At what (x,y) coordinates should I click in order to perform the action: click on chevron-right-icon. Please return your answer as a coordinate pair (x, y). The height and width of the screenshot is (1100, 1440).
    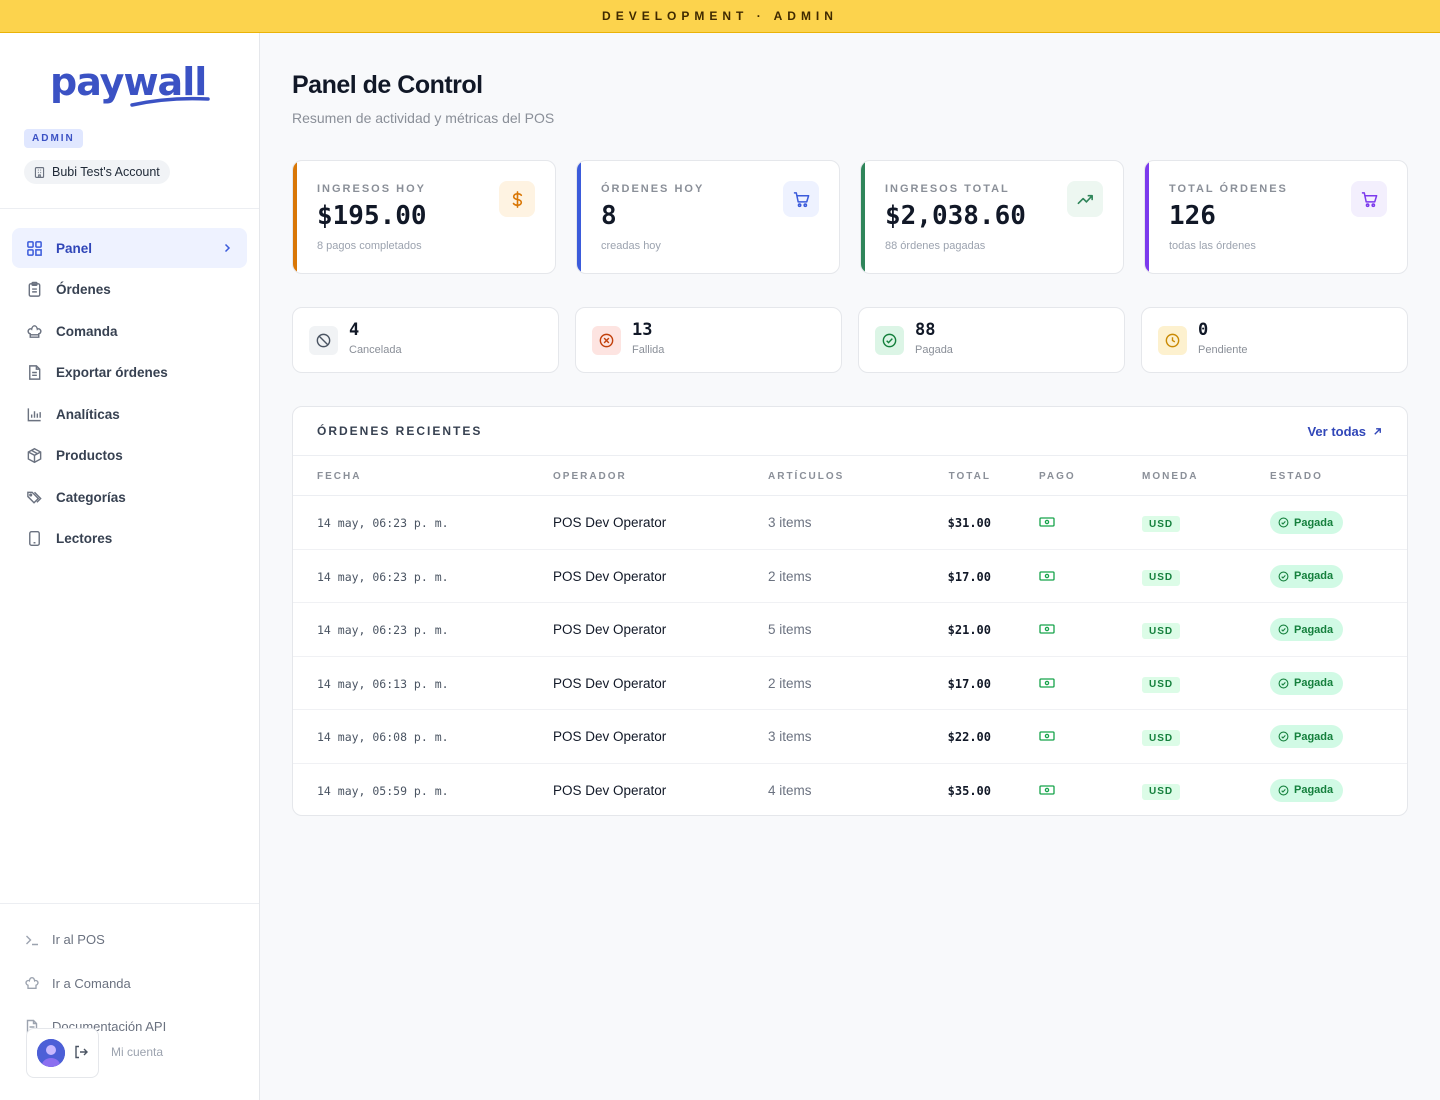
    Looking at the image, I should click on (227, 248).